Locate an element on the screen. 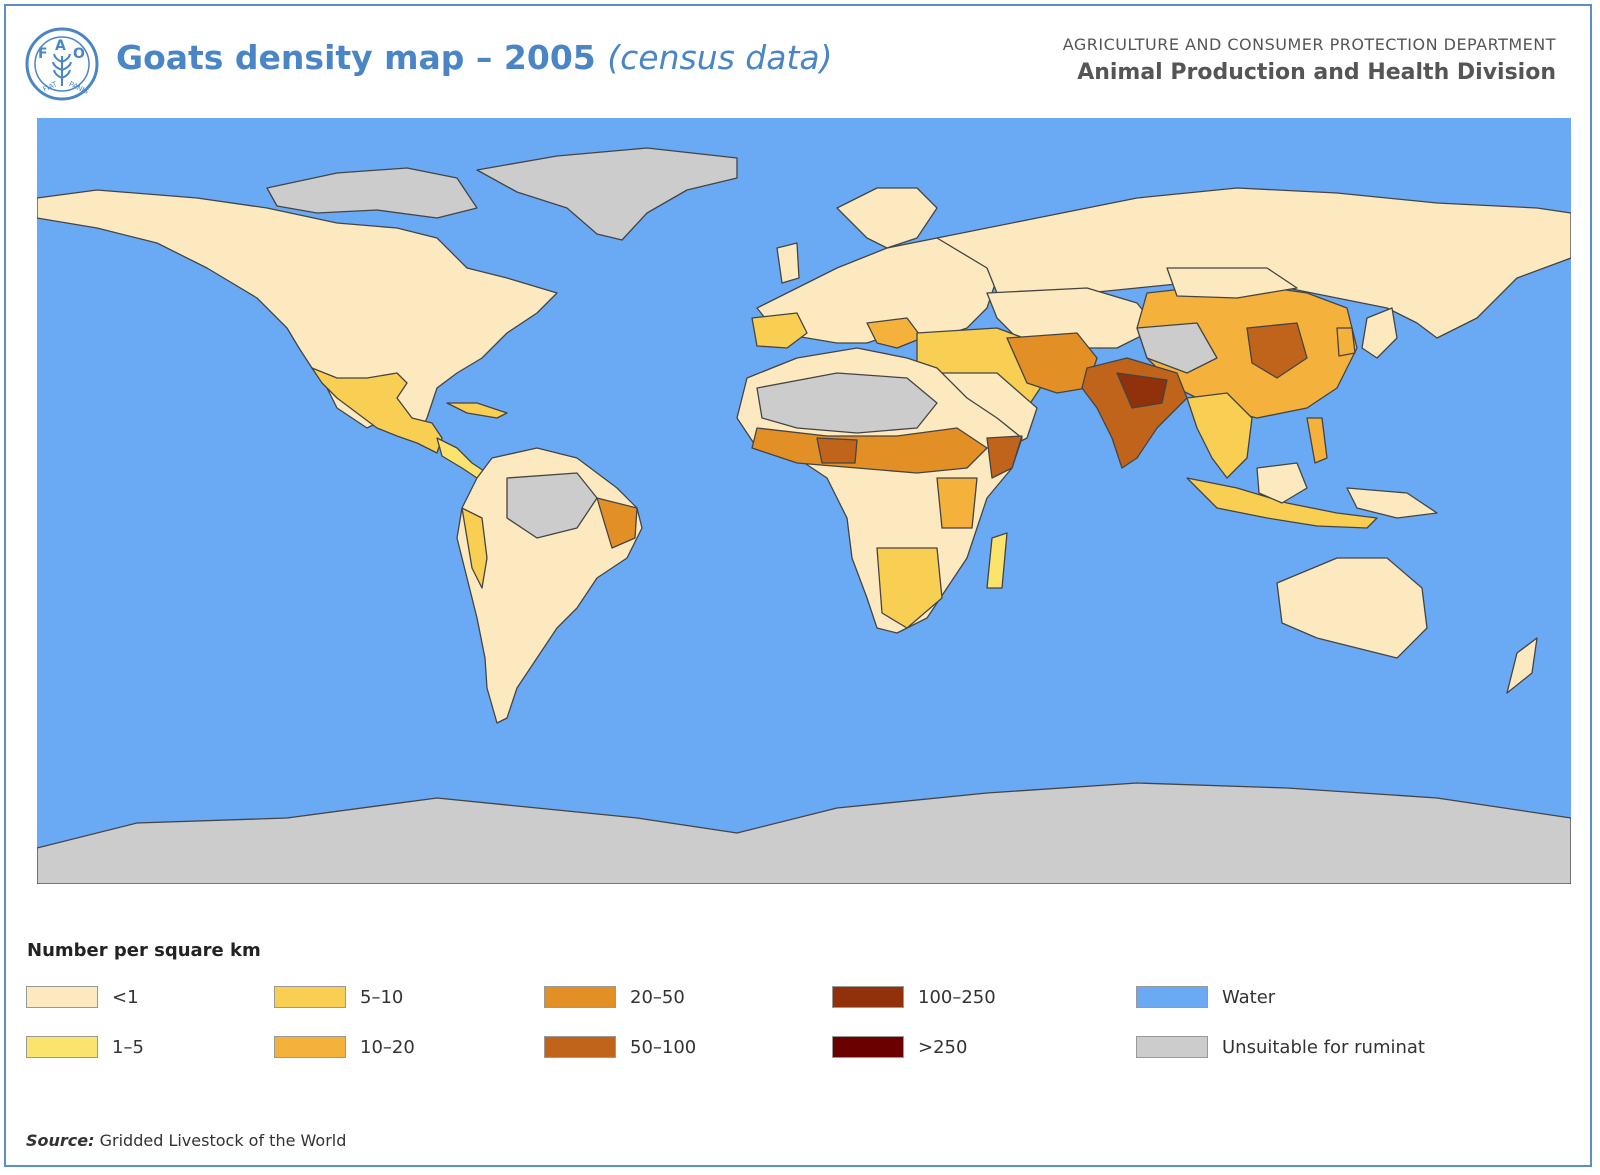 The image size is (1600, 1175). legend-item-20-50: 20–50 is located at coordinates (614, 997).